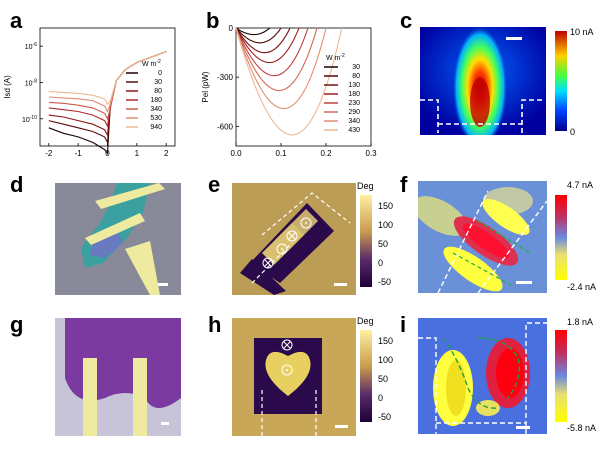 The image size is (600, 450). I want to click on colorbar-i-min: -5.8 nA, so click(582, 428).